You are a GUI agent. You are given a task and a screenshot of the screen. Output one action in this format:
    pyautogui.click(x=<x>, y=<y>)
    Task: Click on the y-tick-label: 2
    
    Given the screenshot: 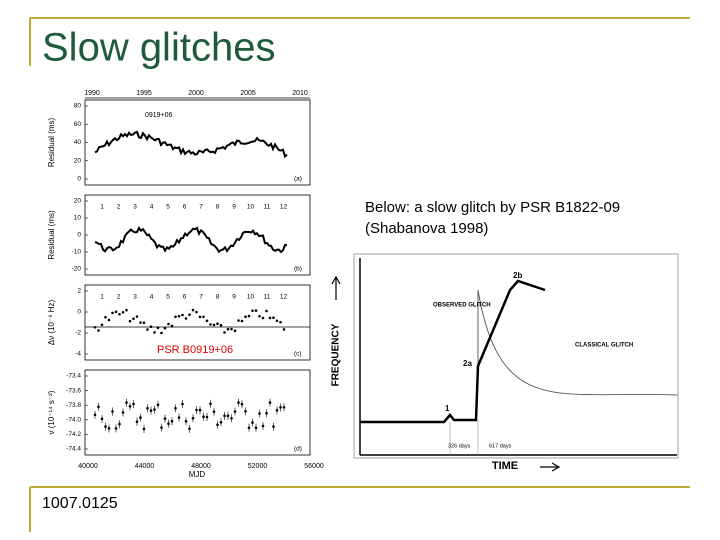 What is the action you would take?
    pyautogui.click(x=79, y=291)
    